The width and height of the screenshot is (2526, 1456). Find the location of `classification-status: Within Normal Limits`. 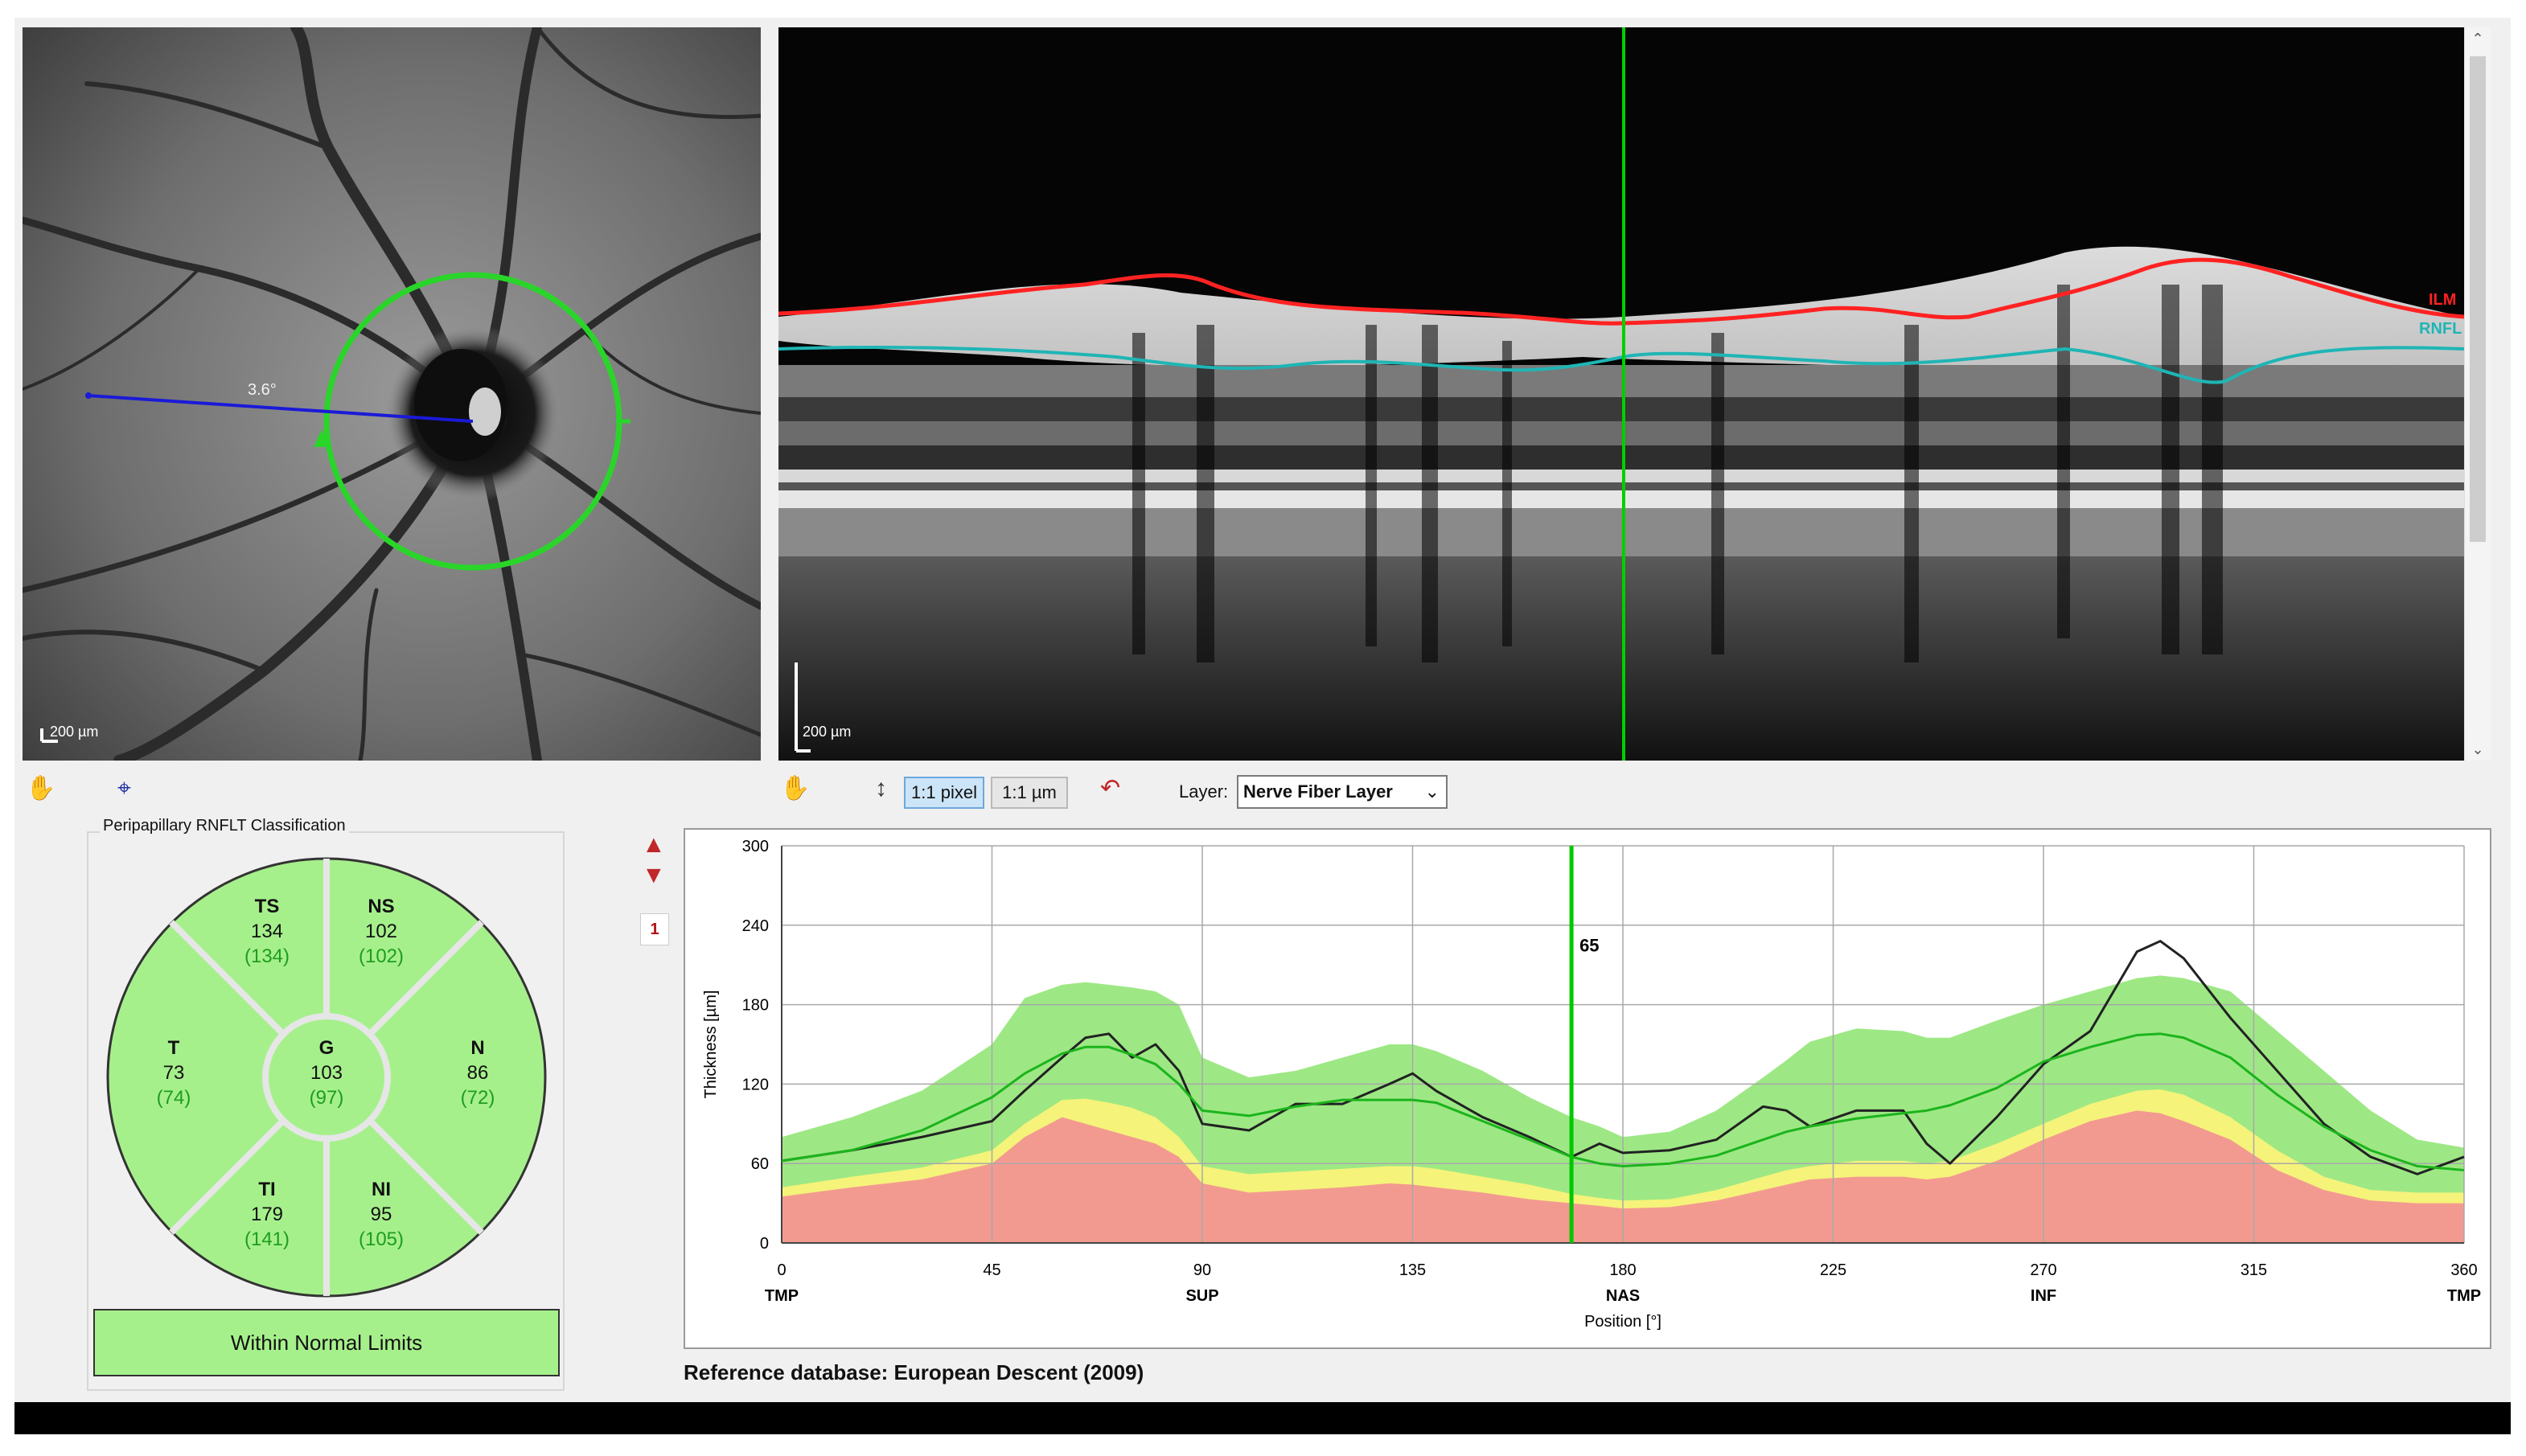

classification-status: Within Normal Limits is located at coordinates (326, 1342).